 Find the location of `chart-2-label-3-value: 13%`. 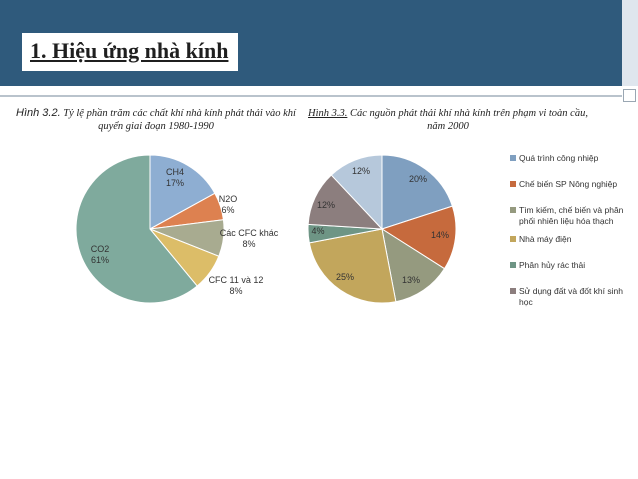

chart-2-label-3-value: 13% is located at coordinates (411, 280).